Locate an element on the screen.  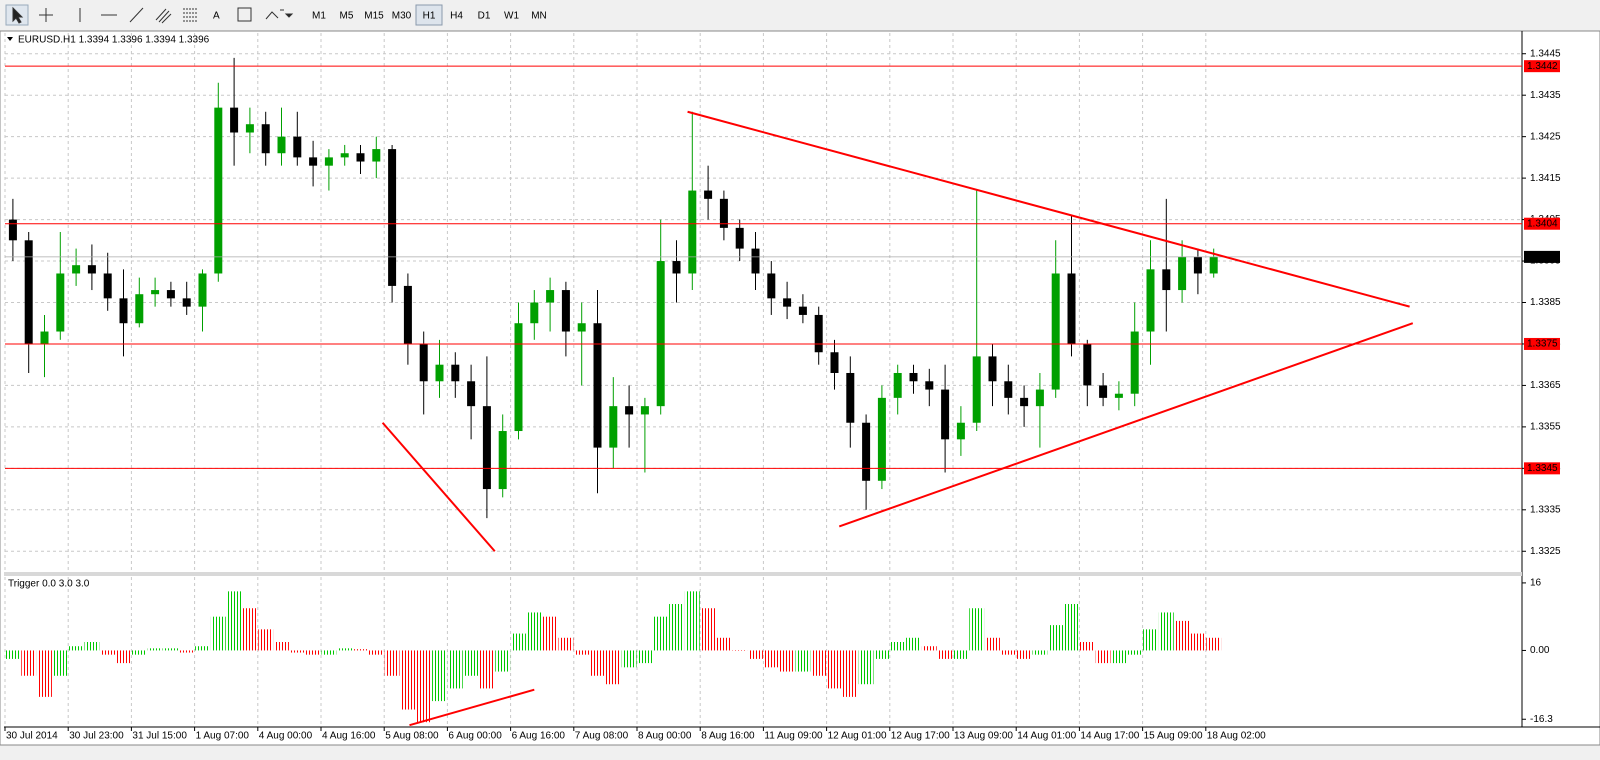
crosshair-tool is located at coordinates (46, 15).